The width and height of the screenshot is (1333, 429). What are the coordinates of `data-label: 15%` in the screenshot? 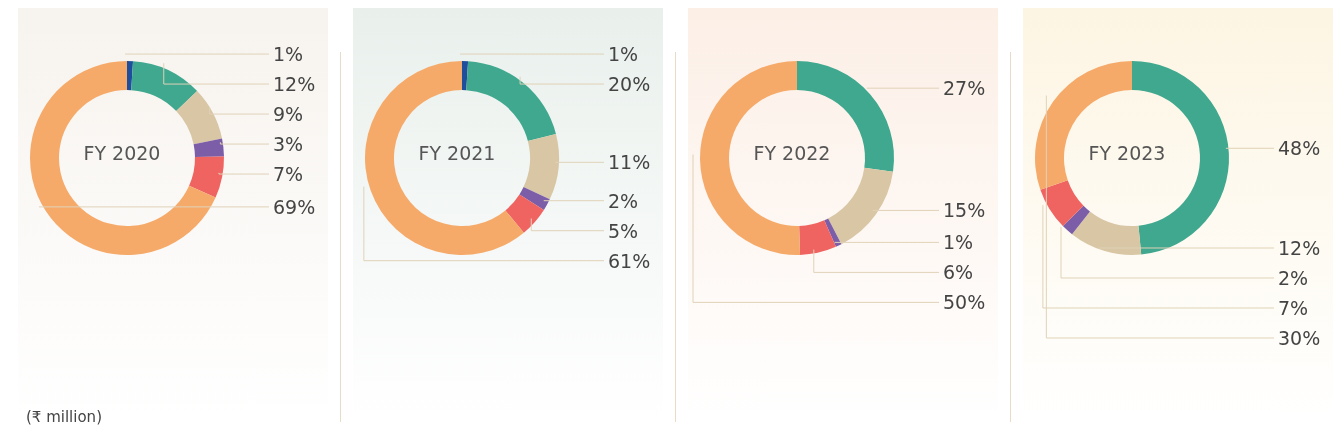 It's located at (964, 210).